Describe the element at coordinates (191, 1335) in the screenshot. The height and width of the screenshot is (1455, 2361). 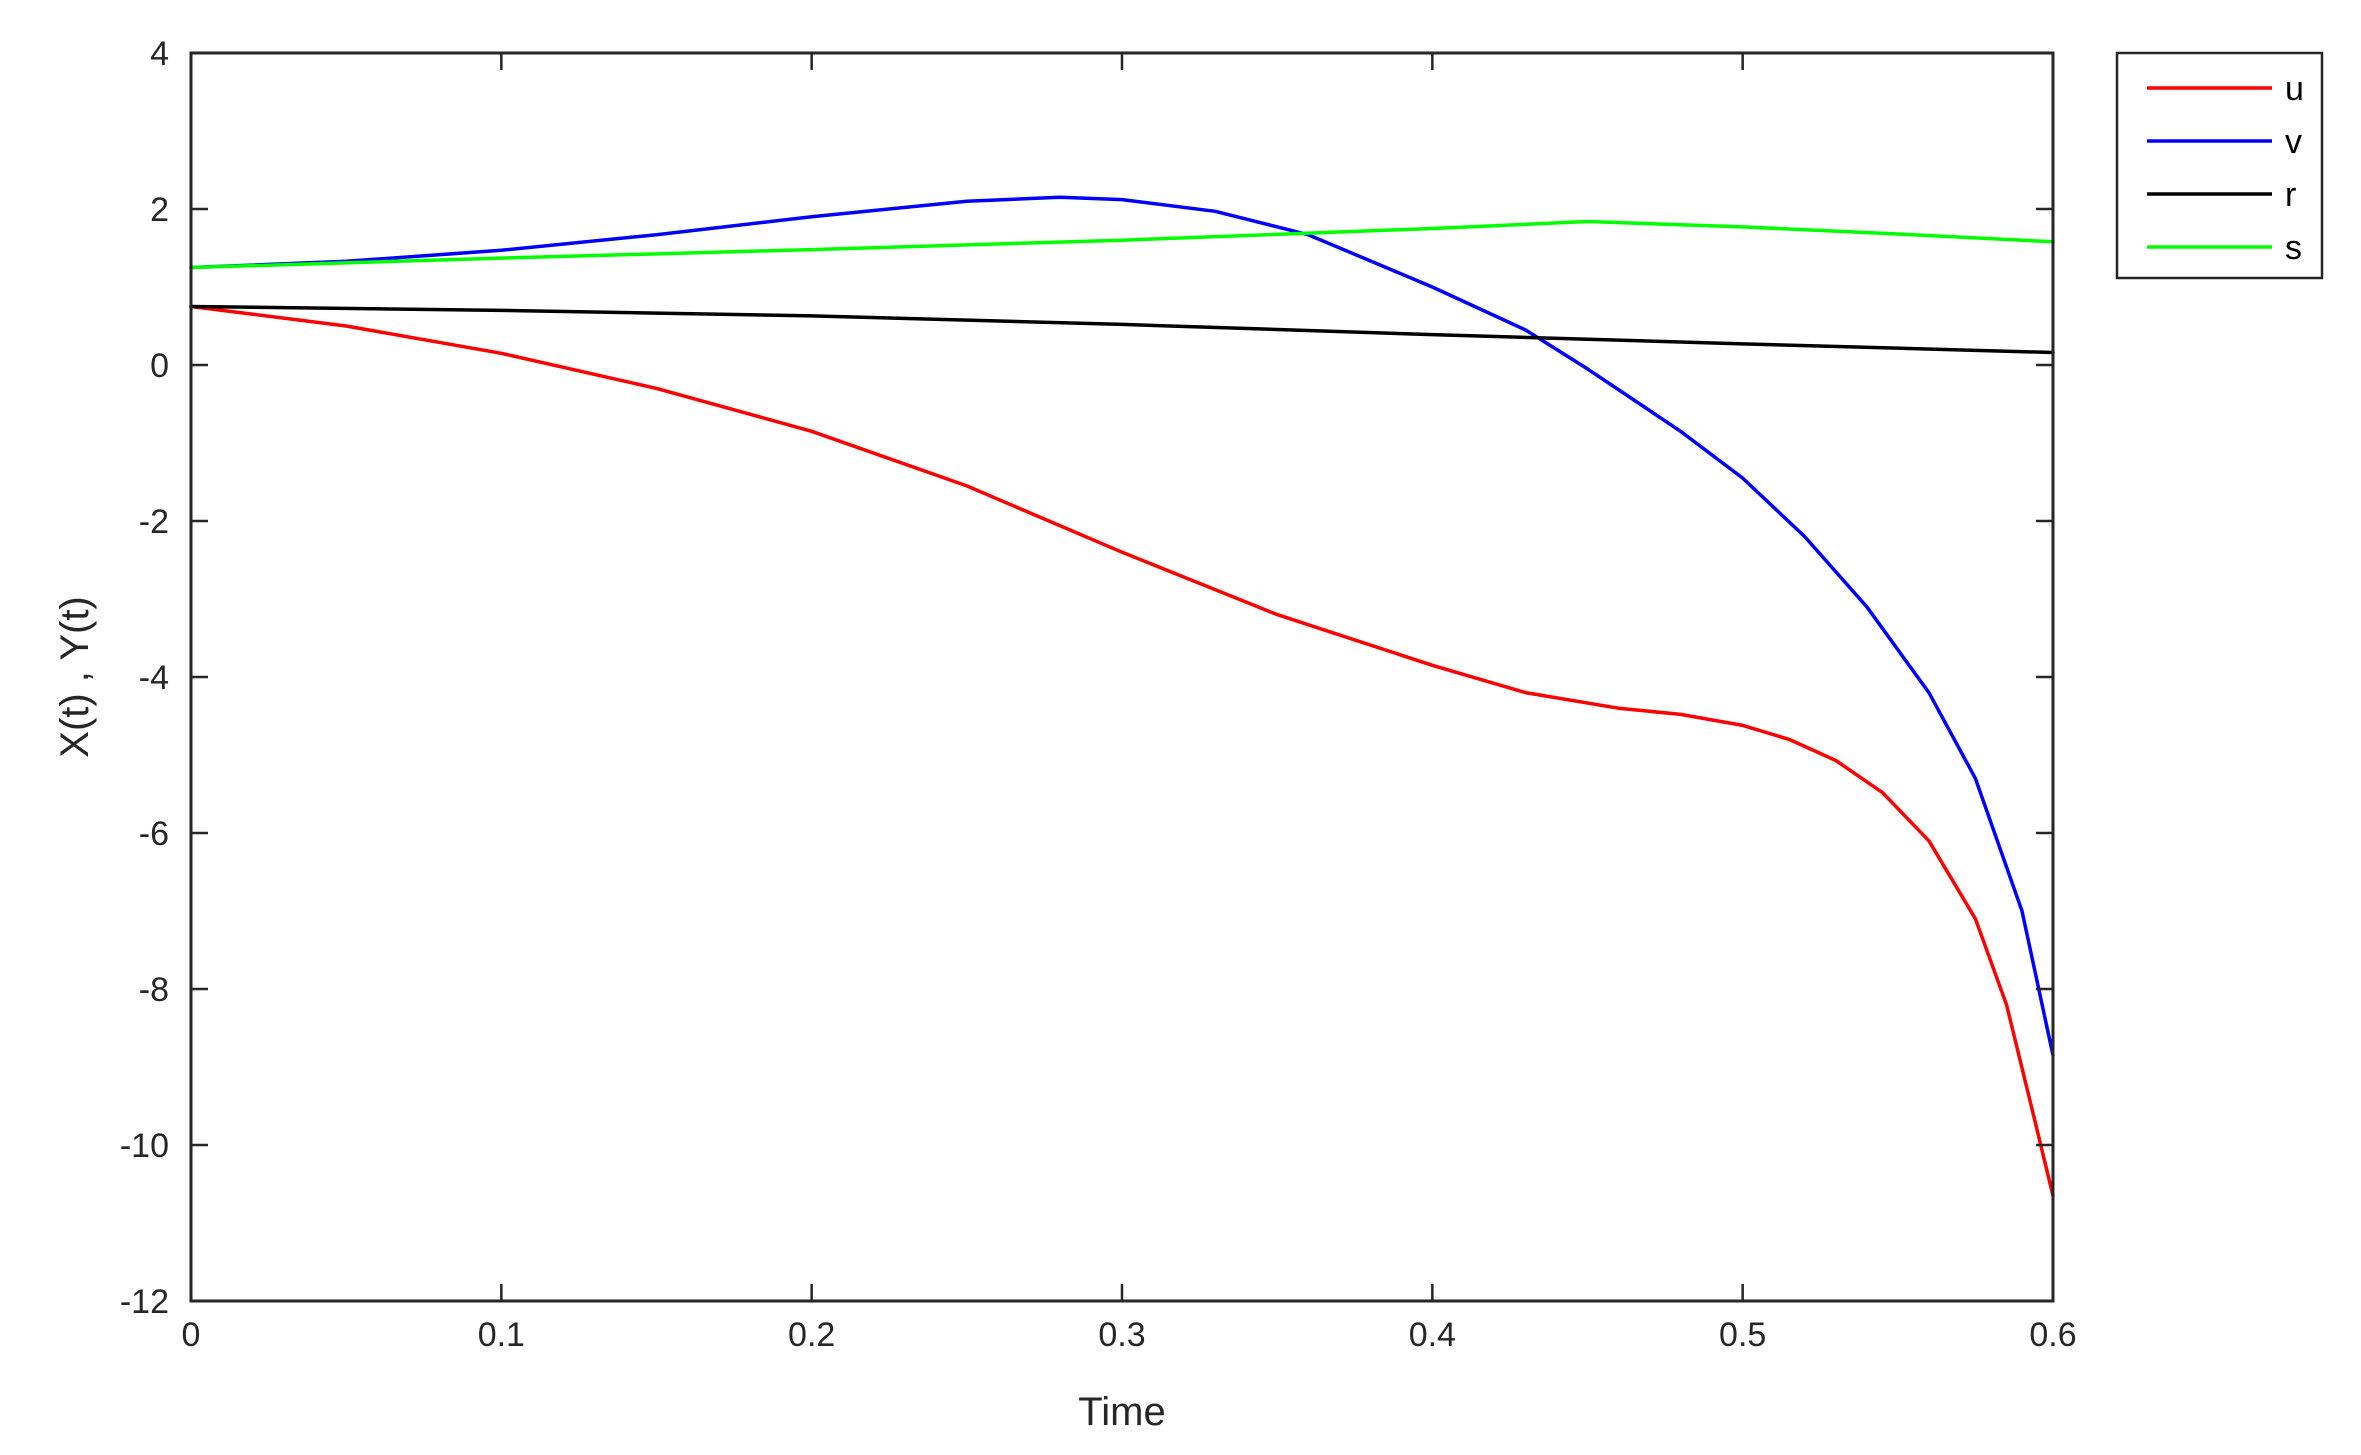
I see `x-tick-label: 0` at that location.